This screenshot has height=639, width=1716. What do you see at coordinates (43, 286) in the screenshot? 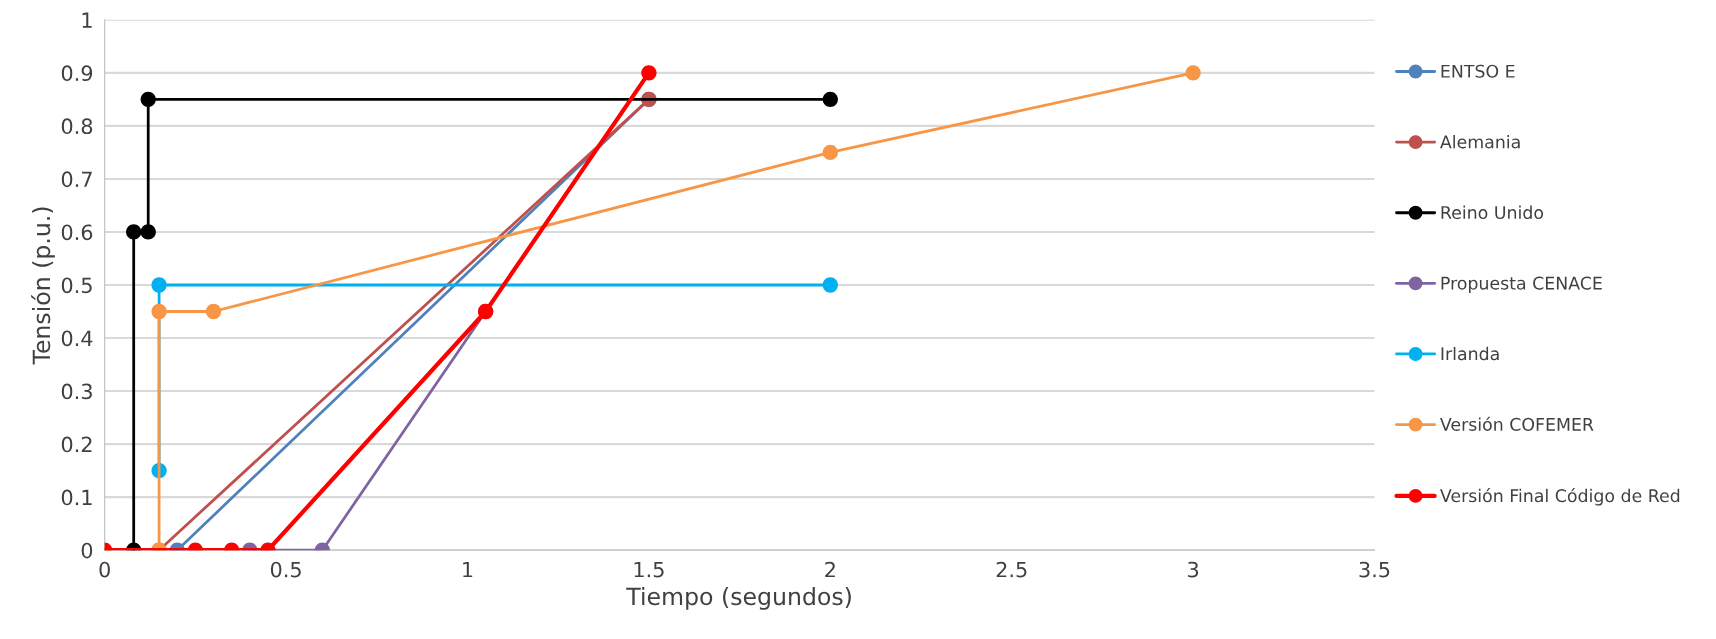
I see `y-axis-title: Tensión (p.u.)` at bounding box center [43, 286].